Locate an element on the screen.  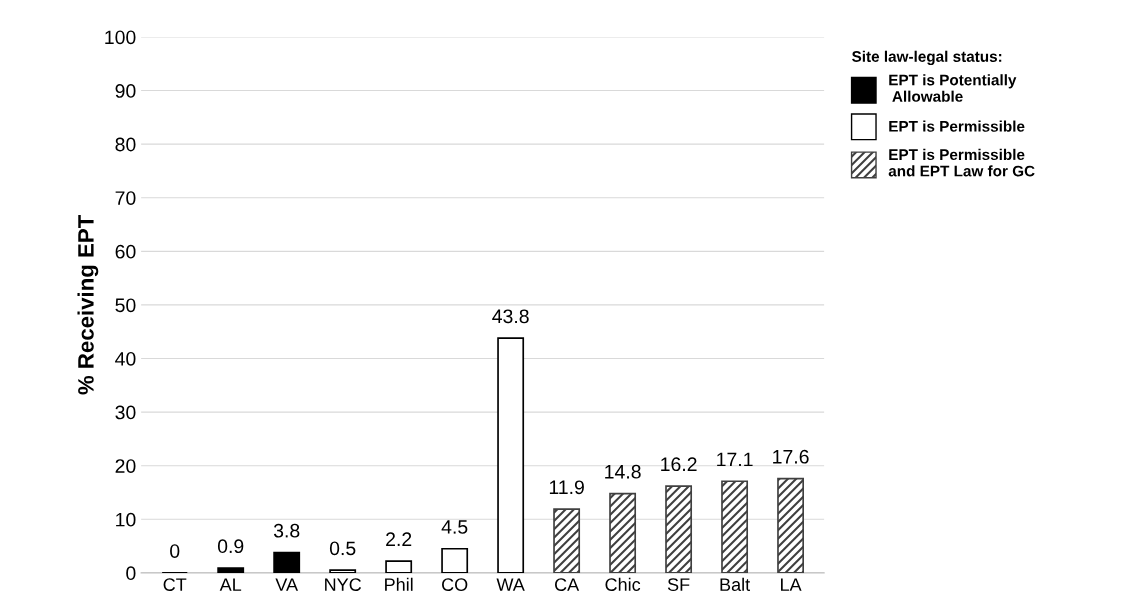
data-label: 16.2 is located at coordinates (679, 464).